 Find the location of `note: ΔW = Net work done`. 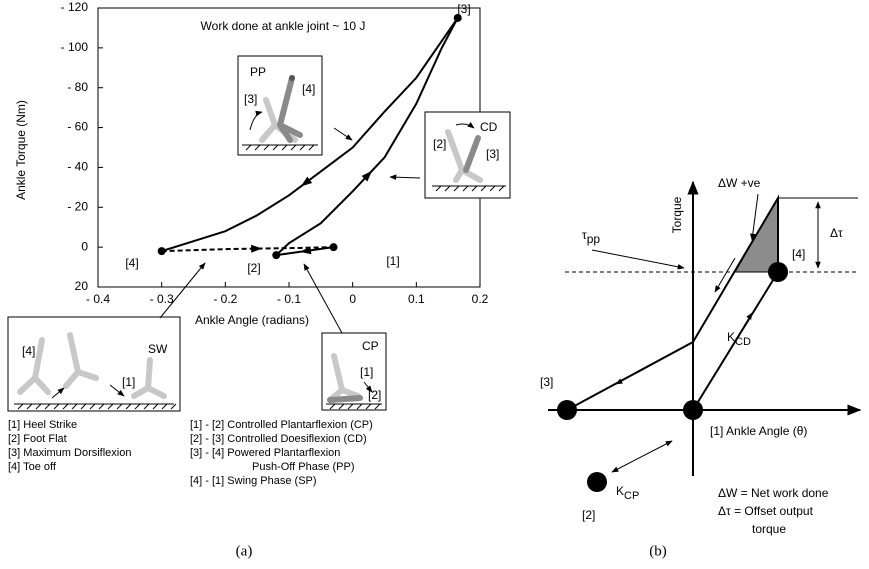

note: ΔW = Net work done is located at coordinates (773, 493).